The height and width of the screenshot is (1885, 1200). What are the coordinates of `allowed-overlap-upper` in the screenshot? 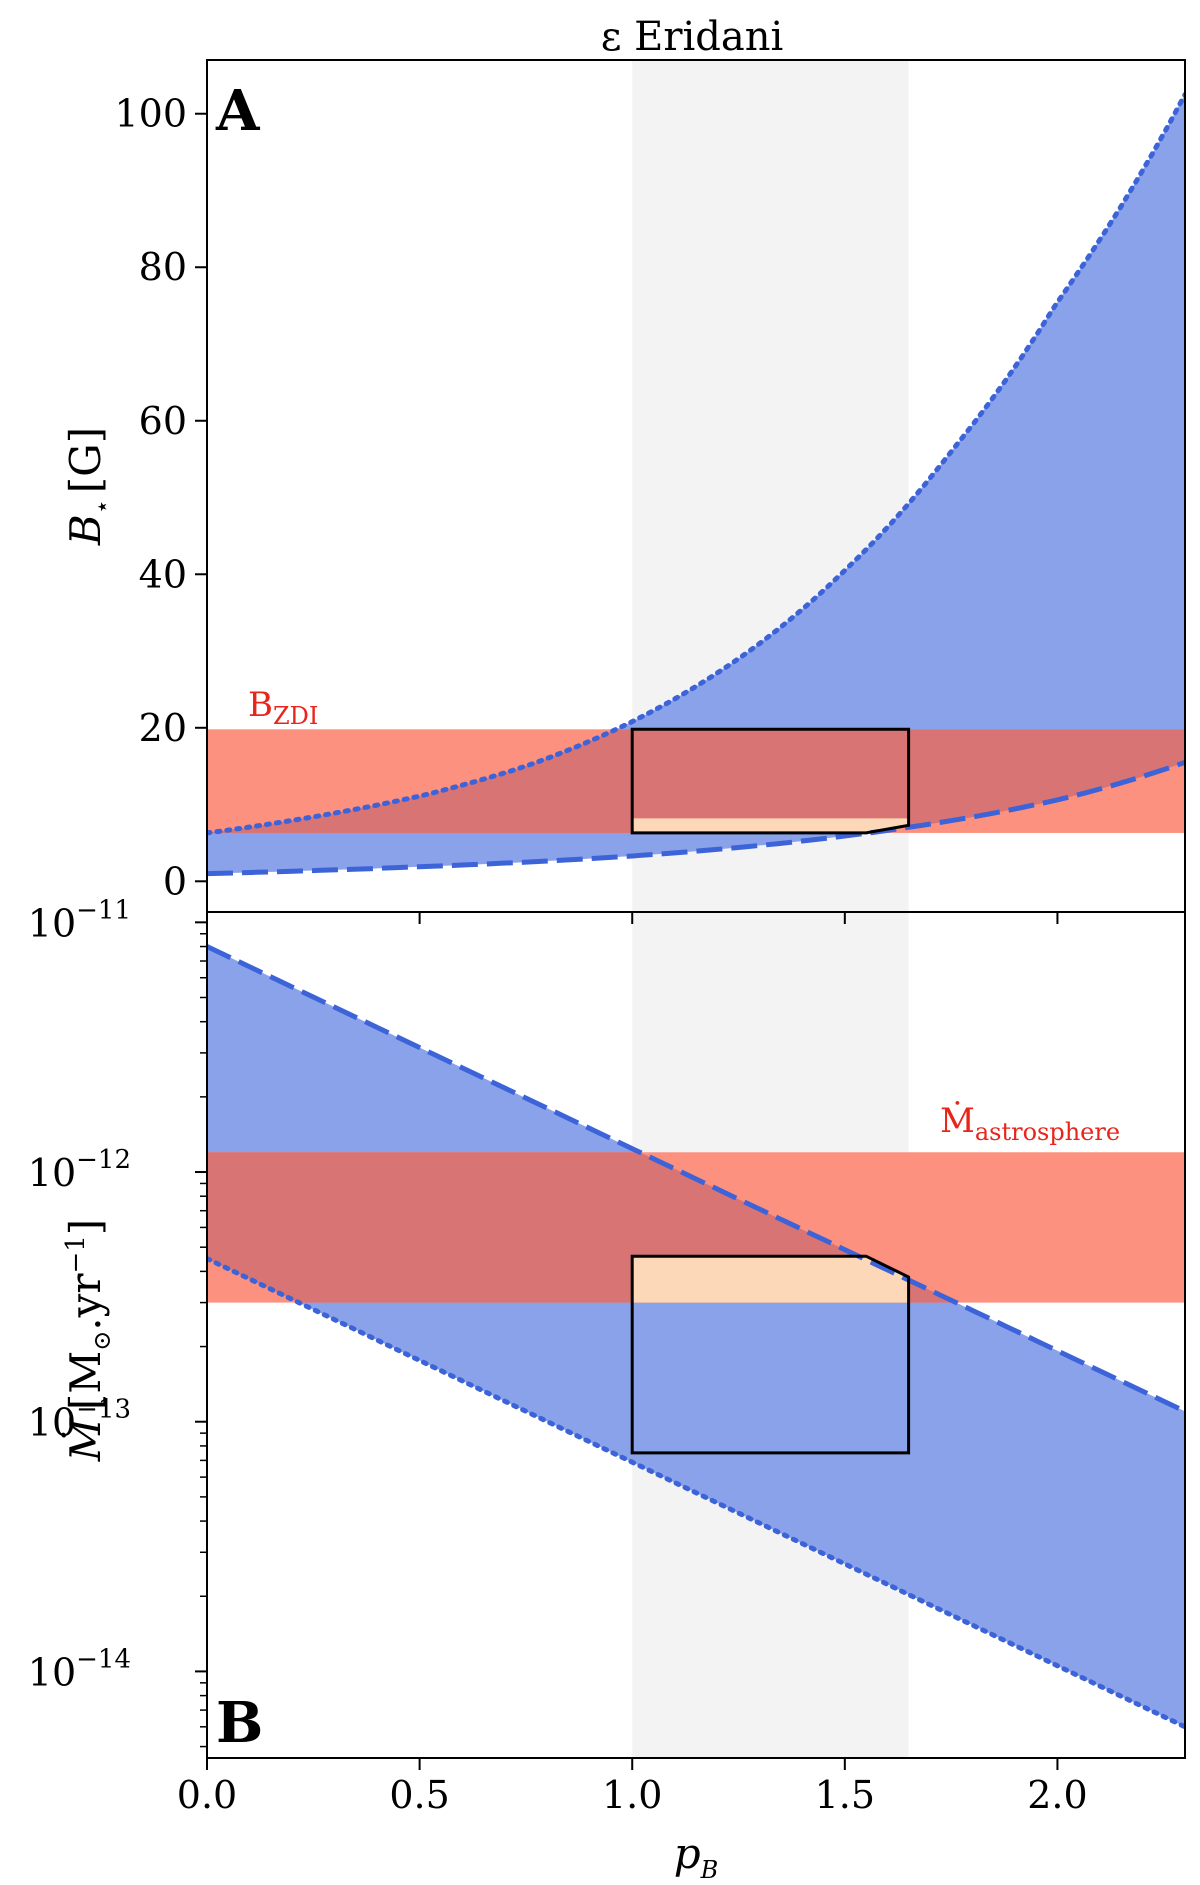 It's located at (770, 774).